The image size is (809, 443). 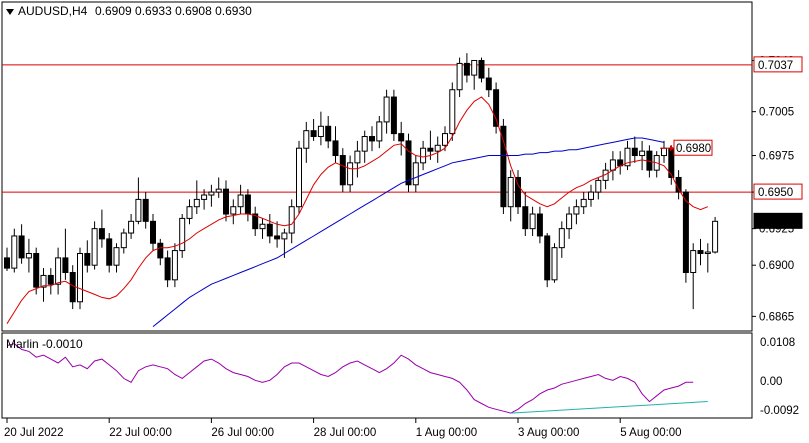 What do you see at coordinates (776, 266) in the screenshot?
I see `price-tick-label: 0.6900` at bounding box center [776, 266].